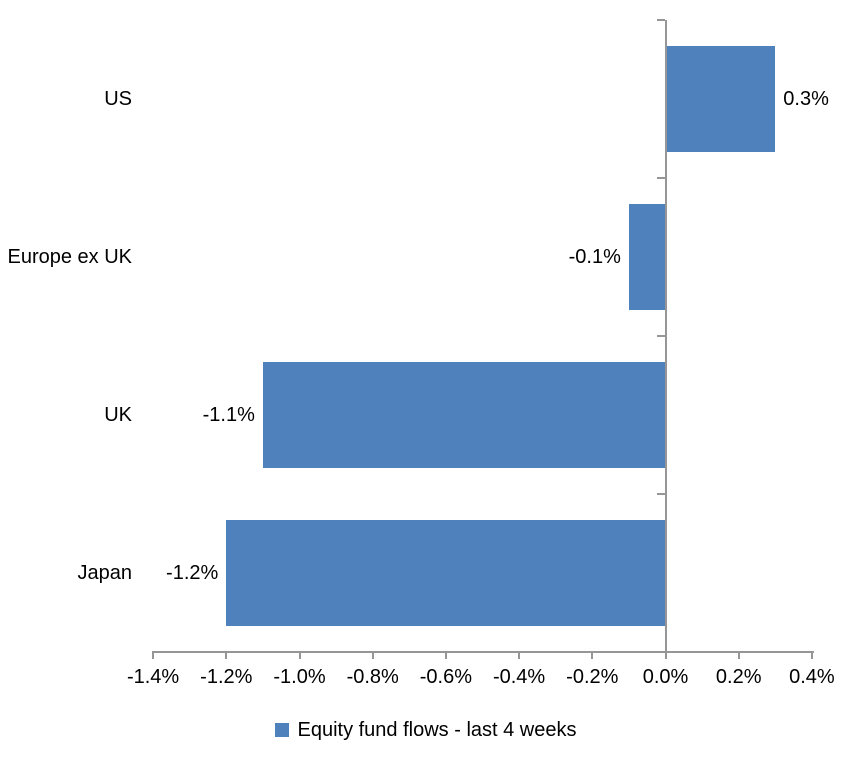 The width and height of the screenshot is (852, 757). Describe the element at coordinates (738, 677) in the screenshot. I see `x-tick-label-0-2: 0.2%` at that location.